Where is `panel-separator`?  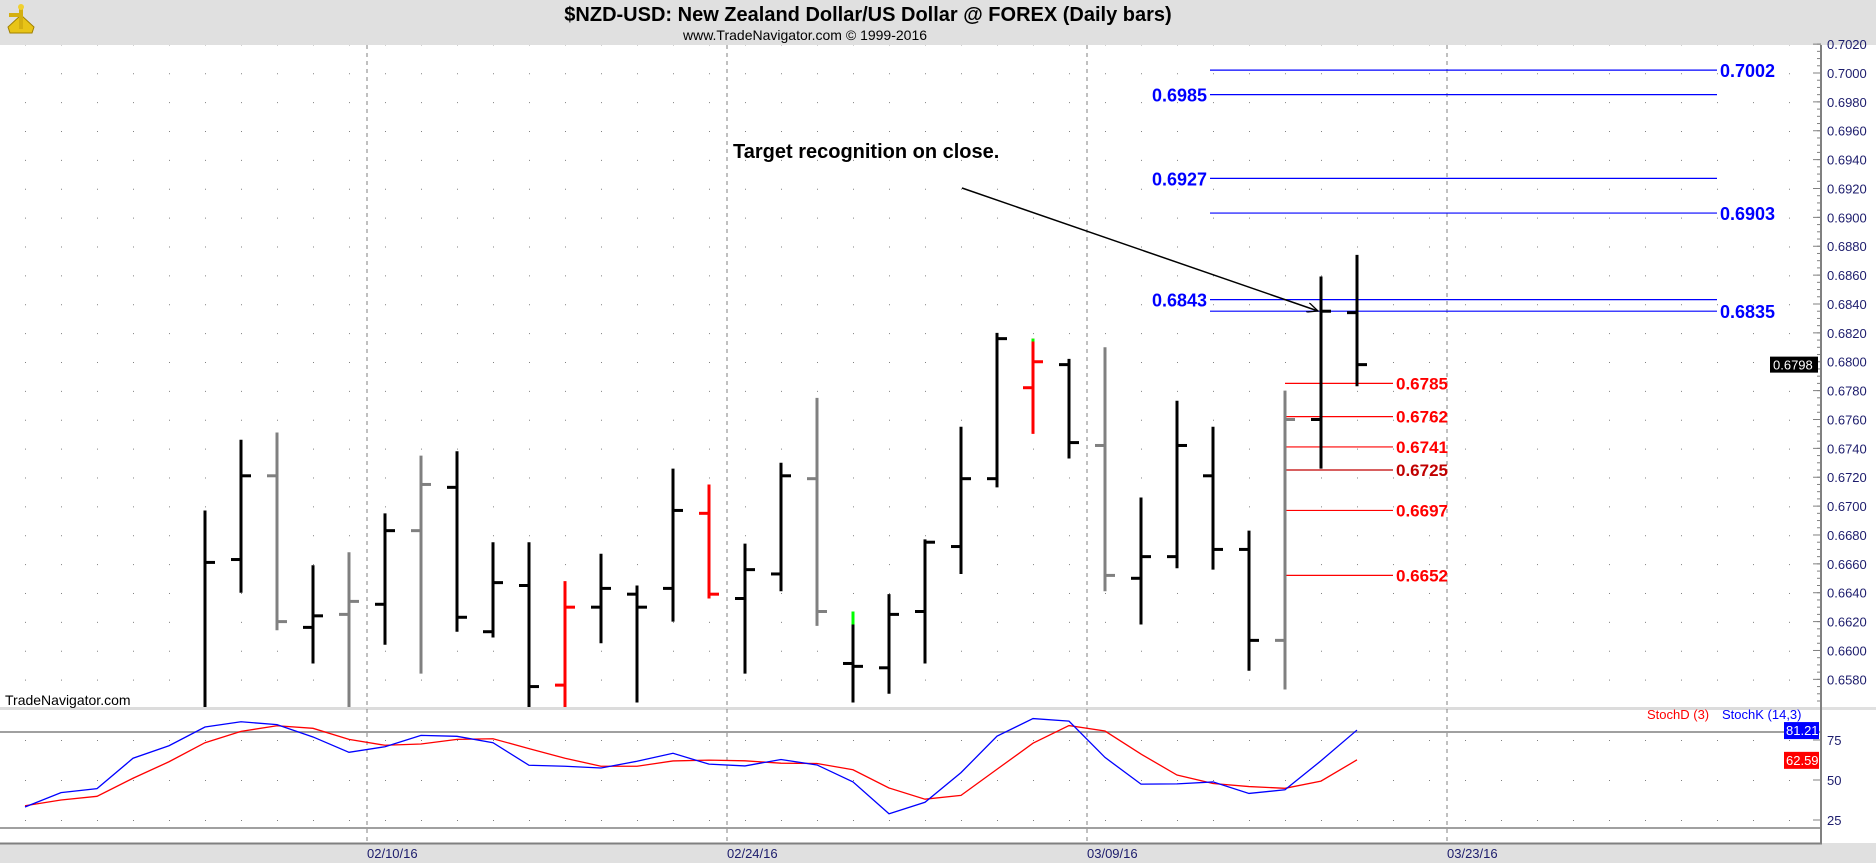
panel-separator is located at coordinates (910, 708).